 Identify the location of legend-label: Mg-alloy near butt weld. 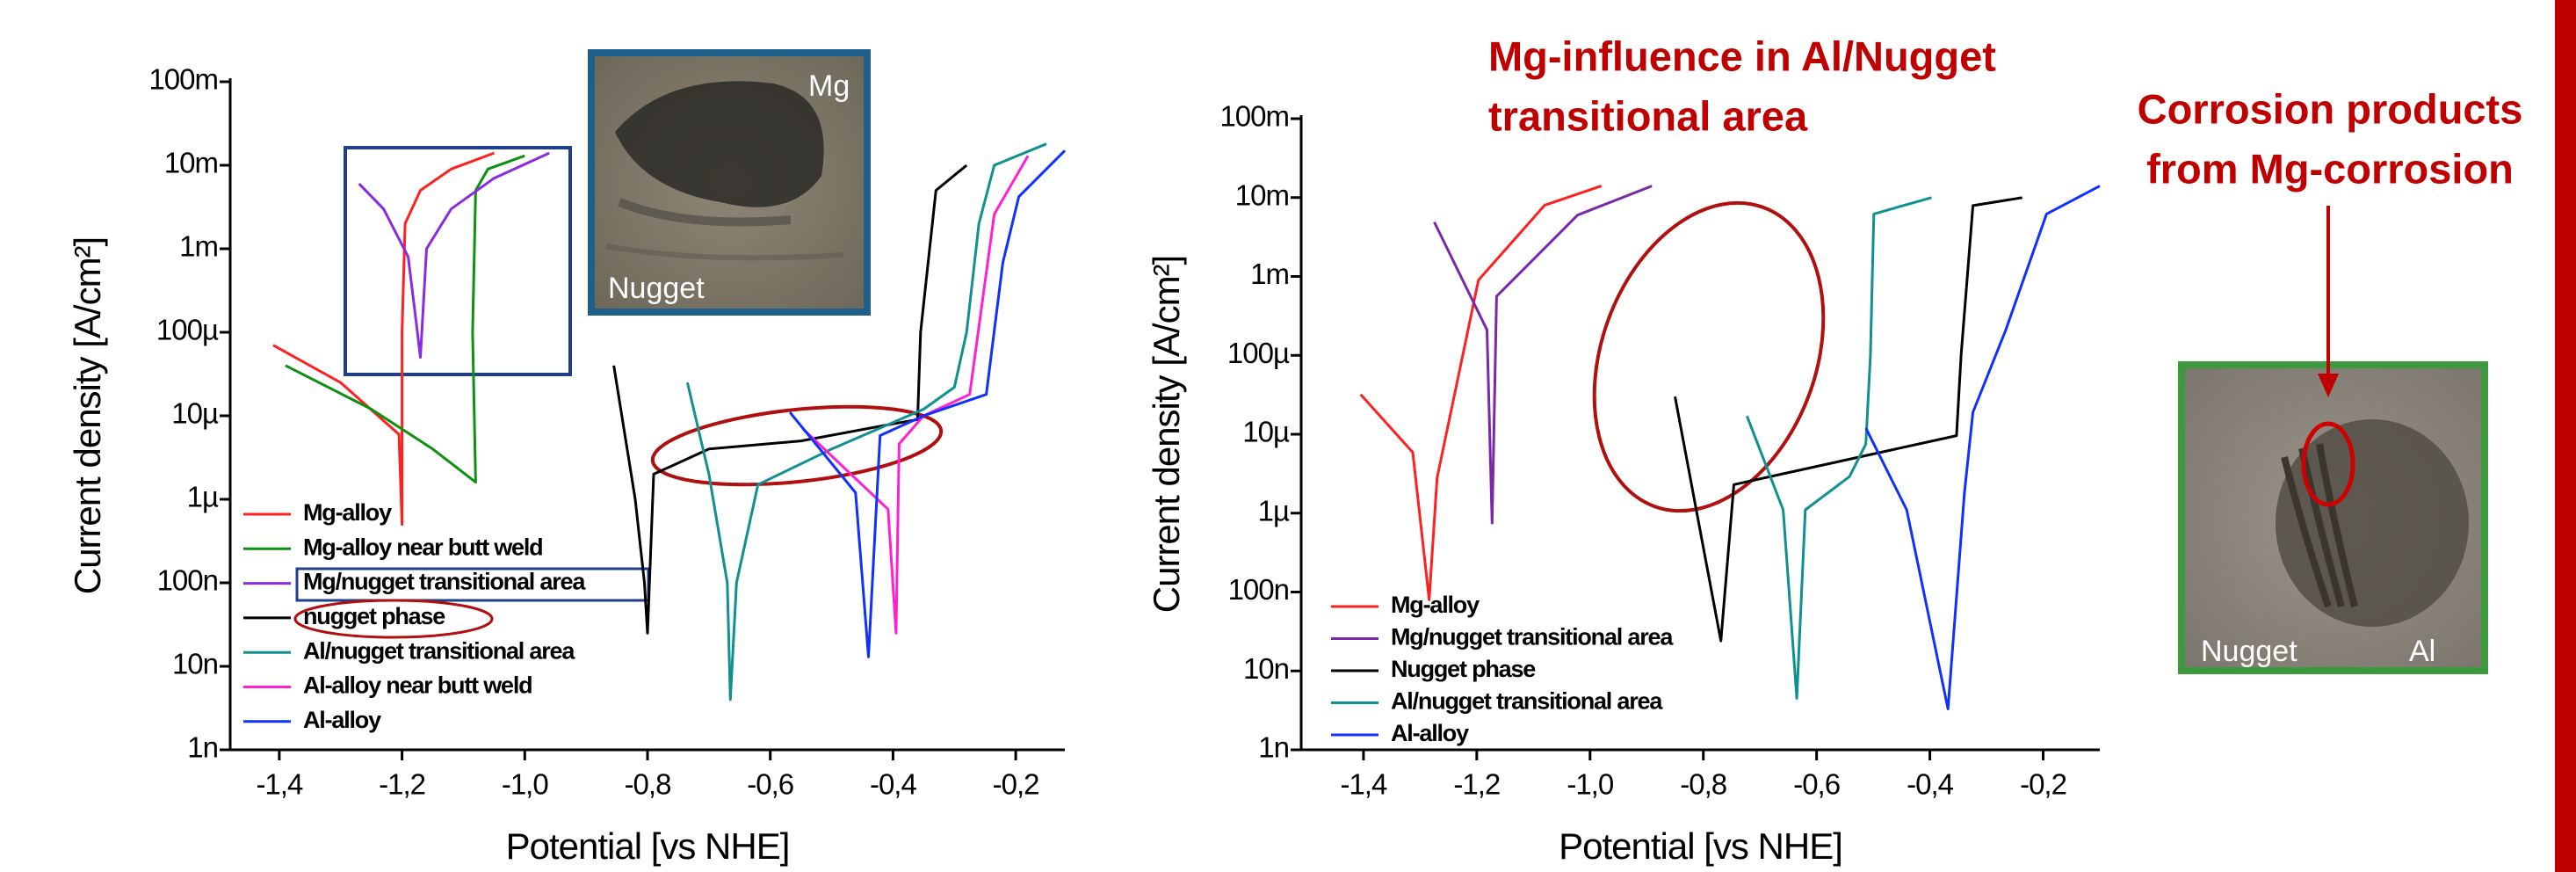
(422, 547).